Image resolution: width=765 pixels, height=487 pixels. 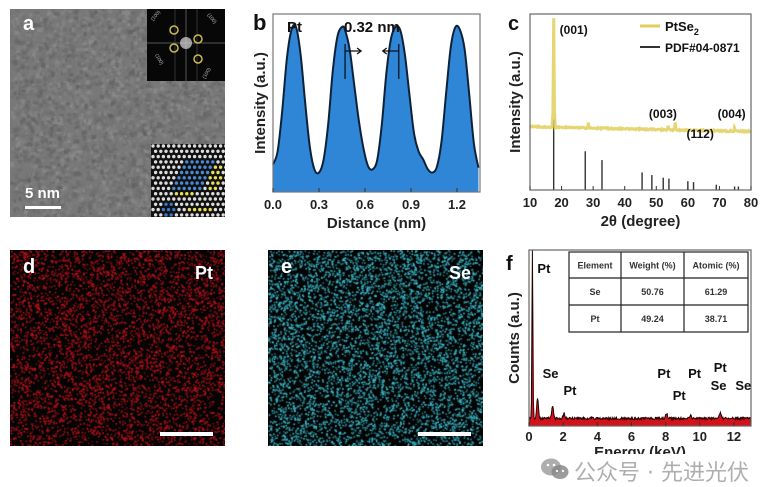 What do you see at coordinates (372, 27) in the screenshot?
I see `annotation-spacing: 0.32 nm` at bounding box center [372, 27].